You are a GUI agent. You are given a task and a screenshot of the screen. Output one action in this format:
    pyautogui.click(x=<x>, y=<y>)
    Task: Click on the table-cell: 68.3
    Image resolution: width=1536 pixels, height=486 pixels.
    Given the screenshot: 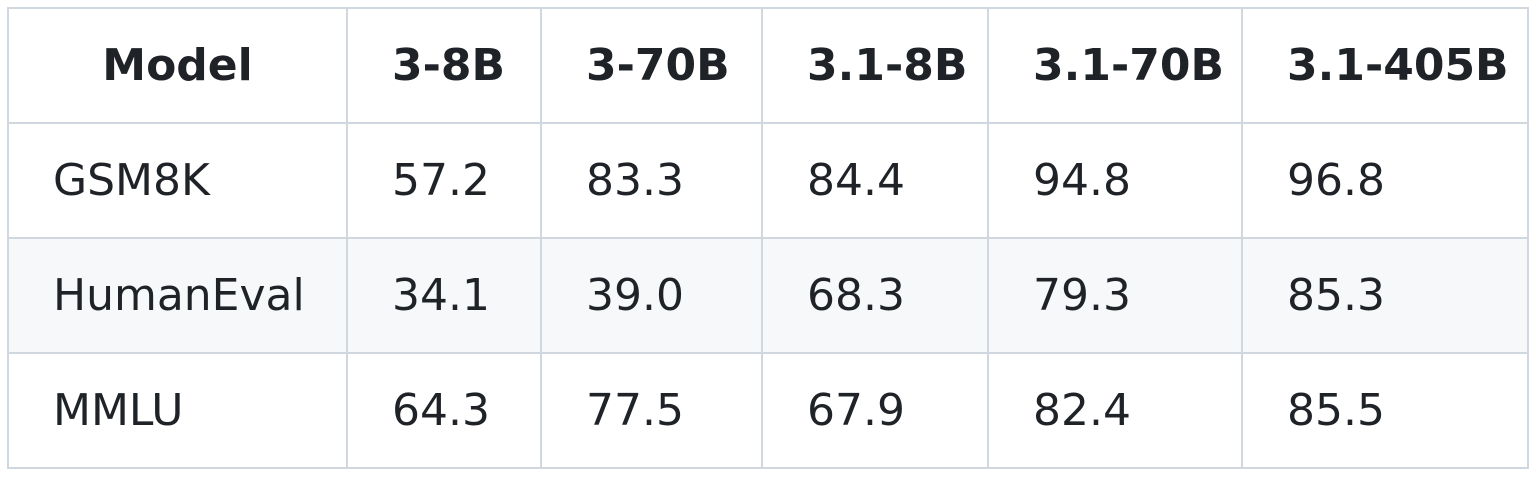 What is the action you would take?
    pyautogui.click(x=875, y=295)
    